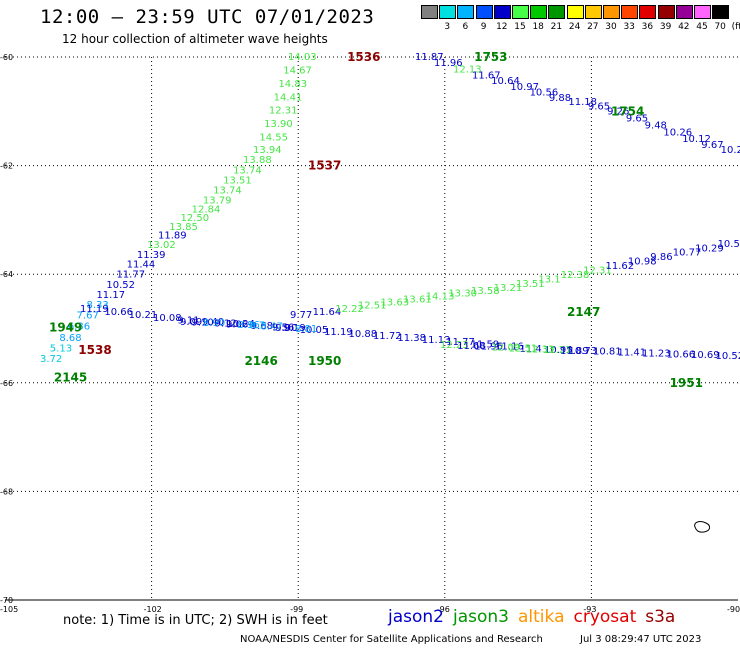 This screenshot has width=740, height=650. Describe the element at coordinates (549, 279) in the screenshot. I see `swh-value-track-3: 13.1` at that location.